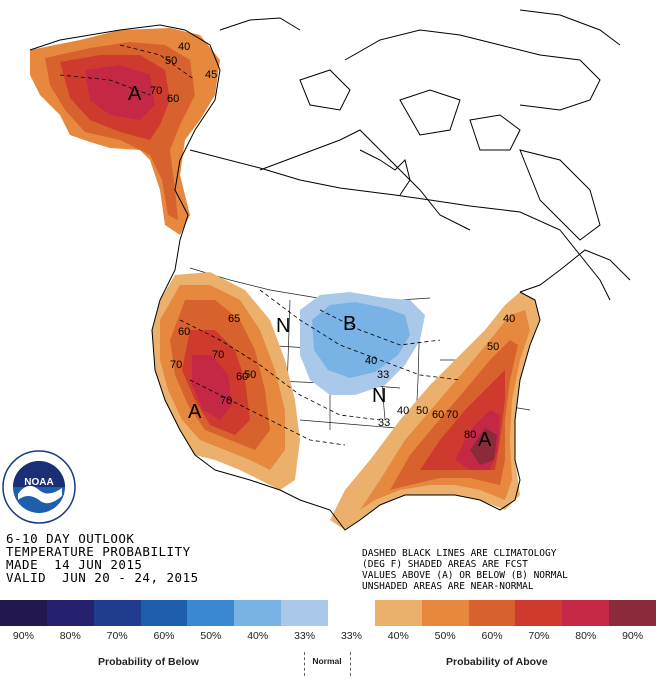  I want to click on southeast-above-region, so click(435, 411).